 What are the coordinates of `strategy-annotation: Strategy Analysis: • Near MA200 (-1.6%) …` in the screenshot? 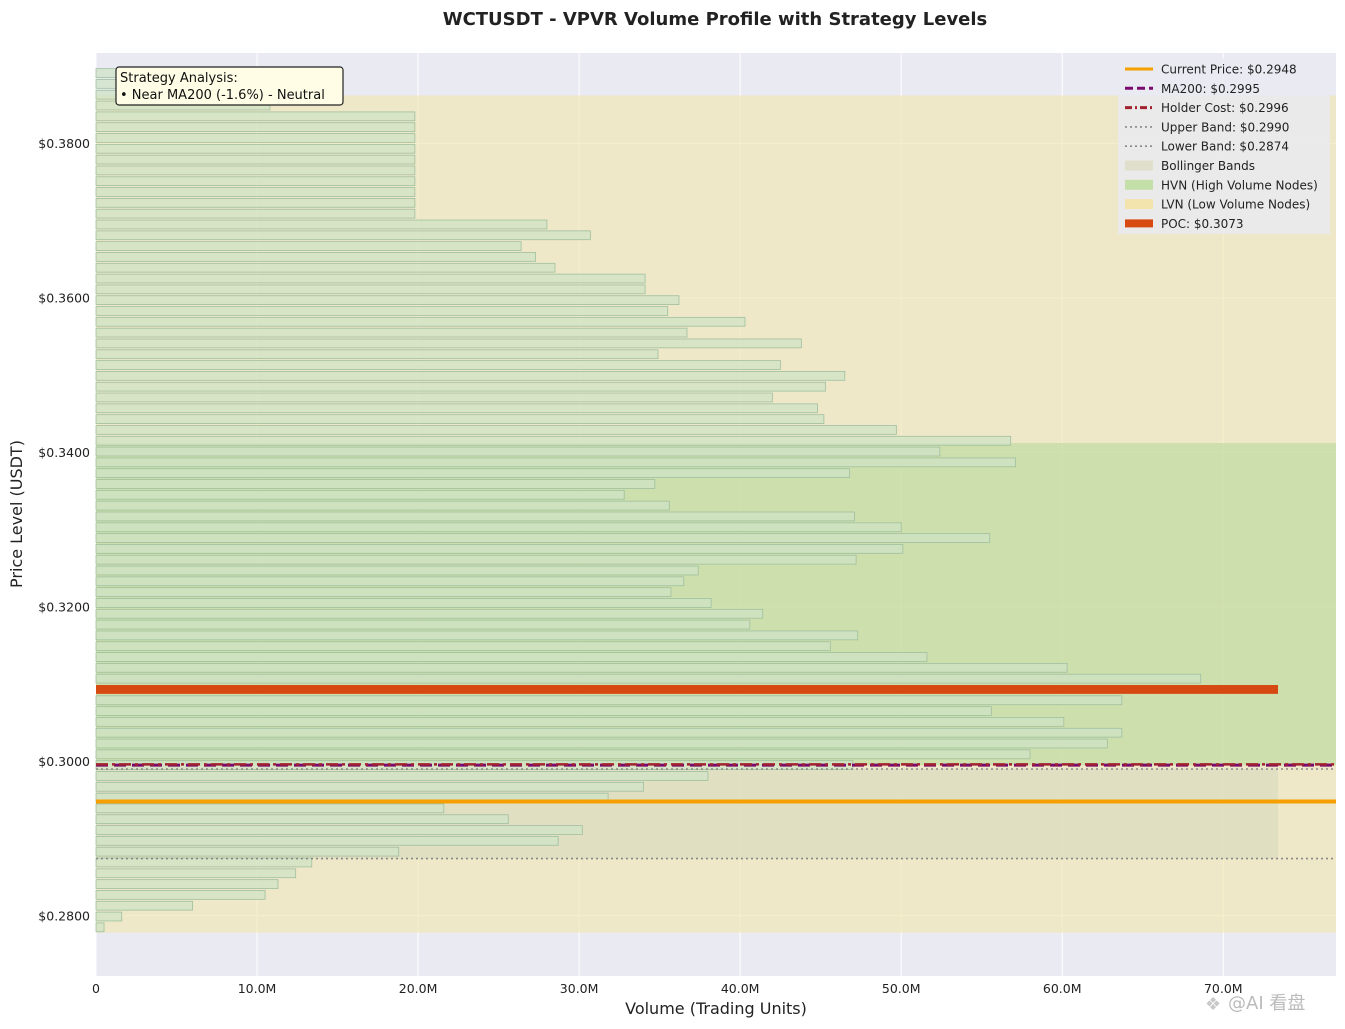 It's located at (229, 86).